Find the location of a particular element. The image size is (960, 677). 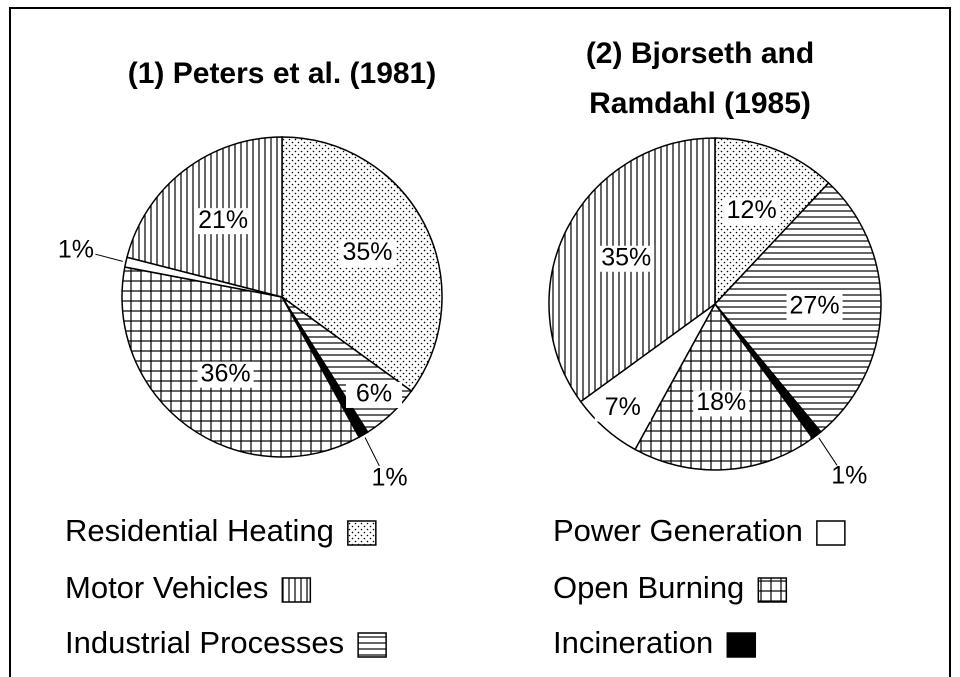

legend-label: Power Generation is located at coordinates (678, 530).